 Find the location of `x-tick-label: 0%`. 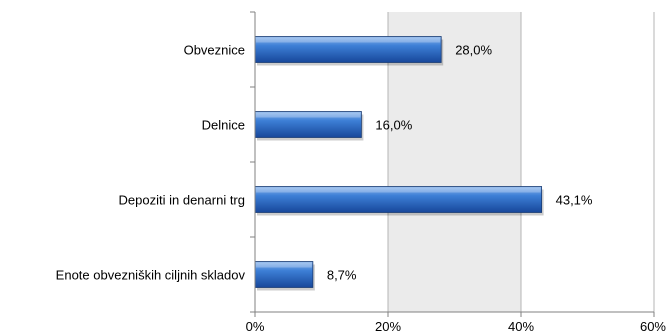

x-tick-label: 0% is located at coordinates (255, 326).